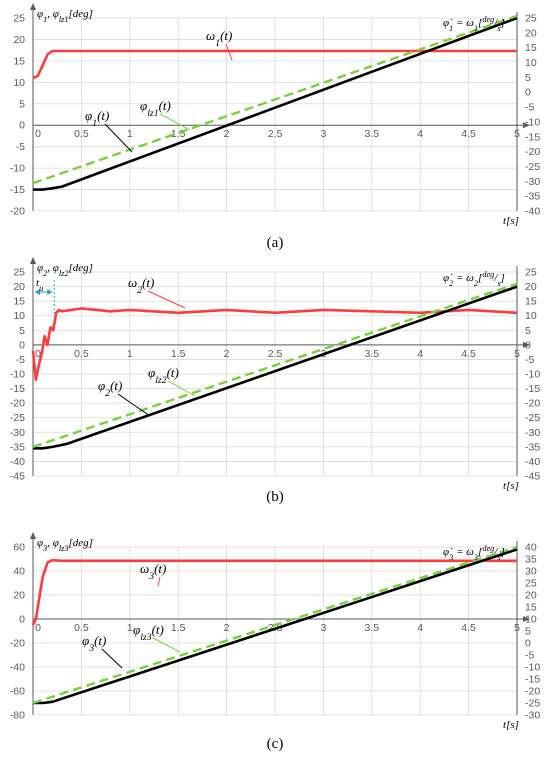  I want to click on omega-label: ω3(t), so click(153, 571).